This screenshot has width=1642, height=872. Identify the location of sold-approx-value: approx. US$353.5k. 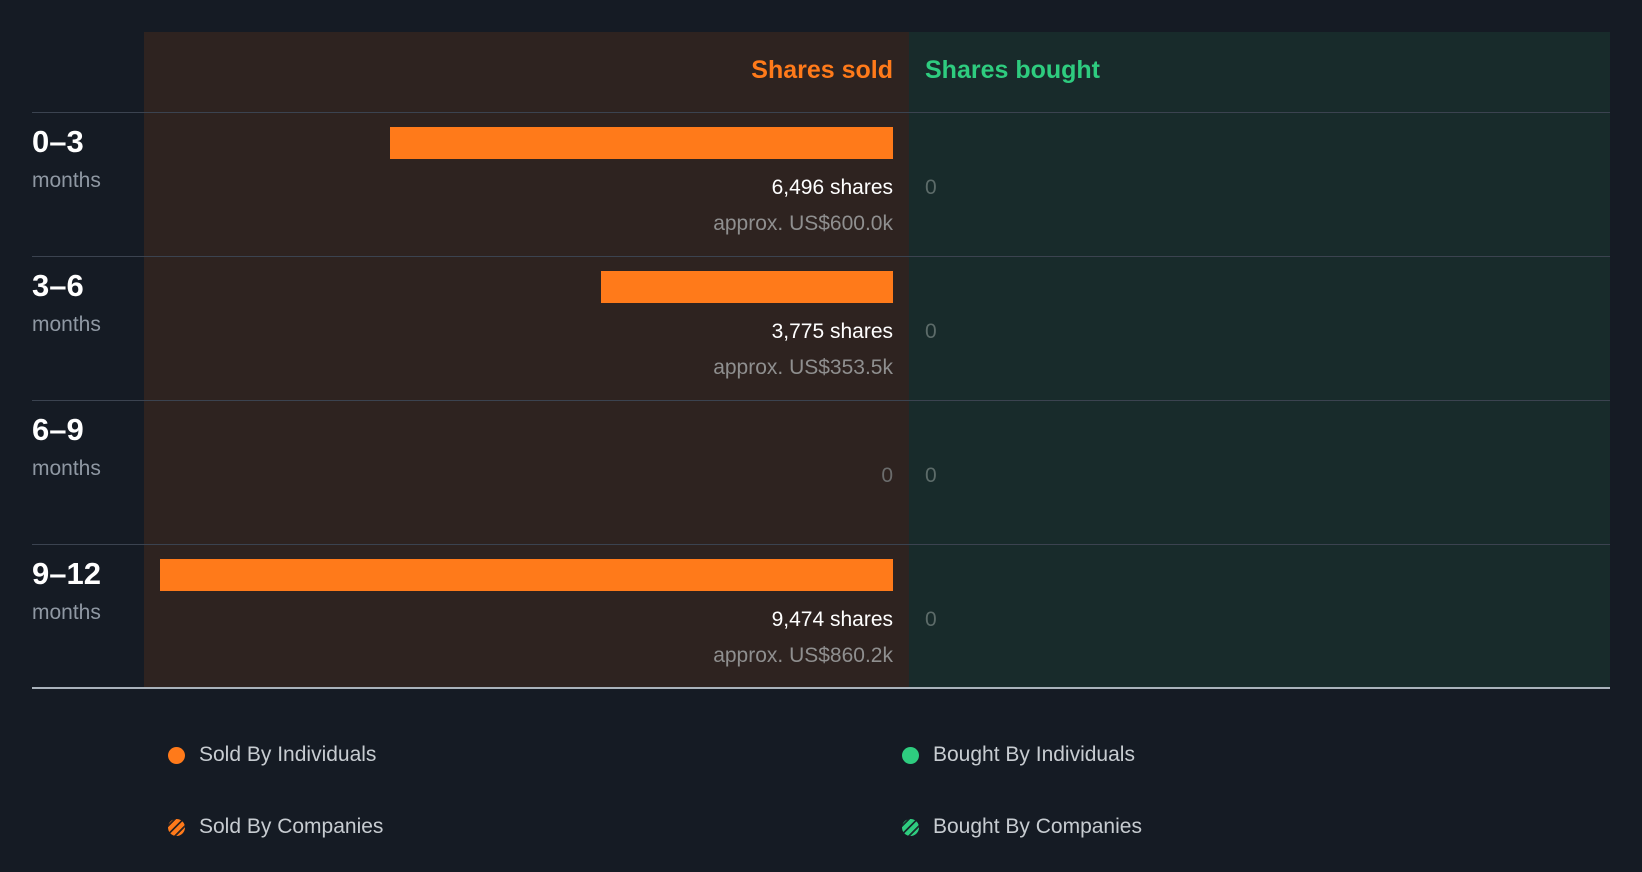
(803, 367).